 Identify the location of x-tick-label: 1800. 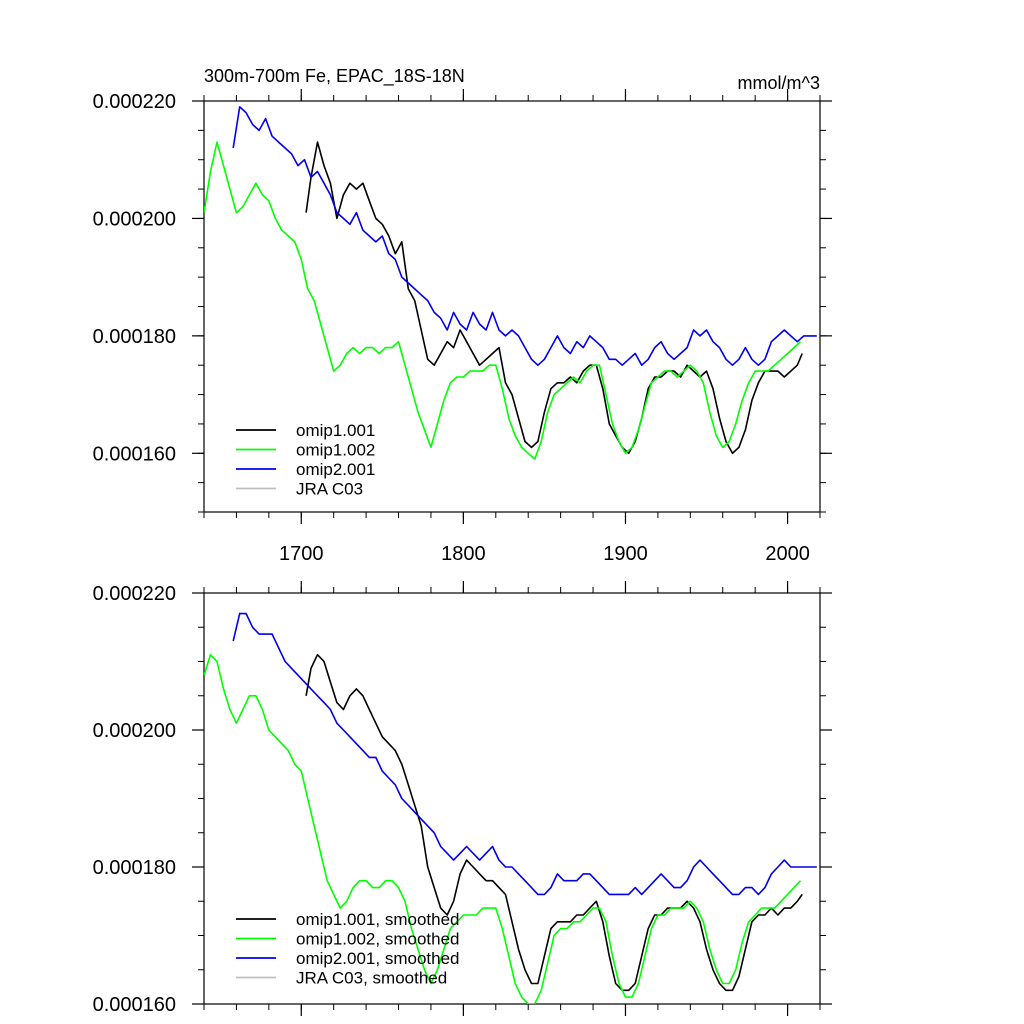
(463, 554).